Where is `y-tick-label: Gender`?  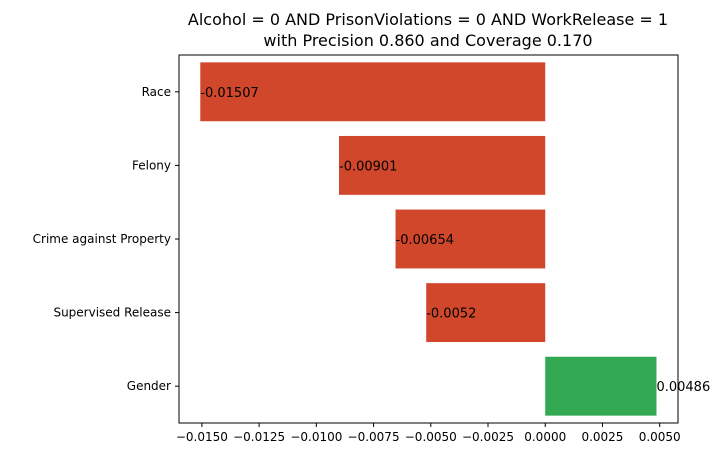 y-tick-label: Gender is located at coordinates (149, 386).